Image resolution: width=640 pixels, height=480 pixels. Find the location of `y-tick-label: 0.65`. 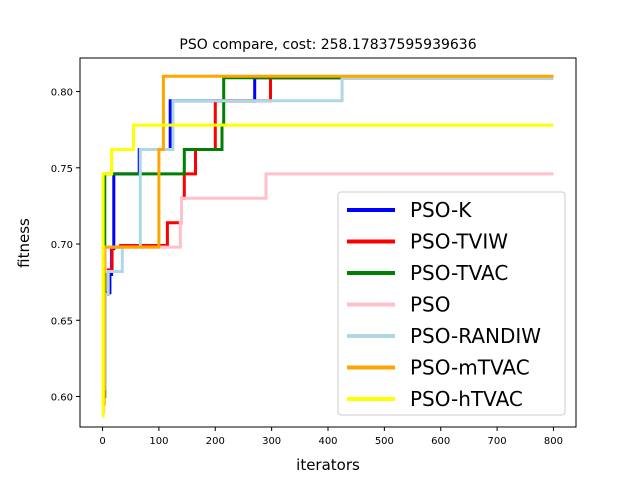

y-tick-label: 0.65 is located at coordinates (62, 321).